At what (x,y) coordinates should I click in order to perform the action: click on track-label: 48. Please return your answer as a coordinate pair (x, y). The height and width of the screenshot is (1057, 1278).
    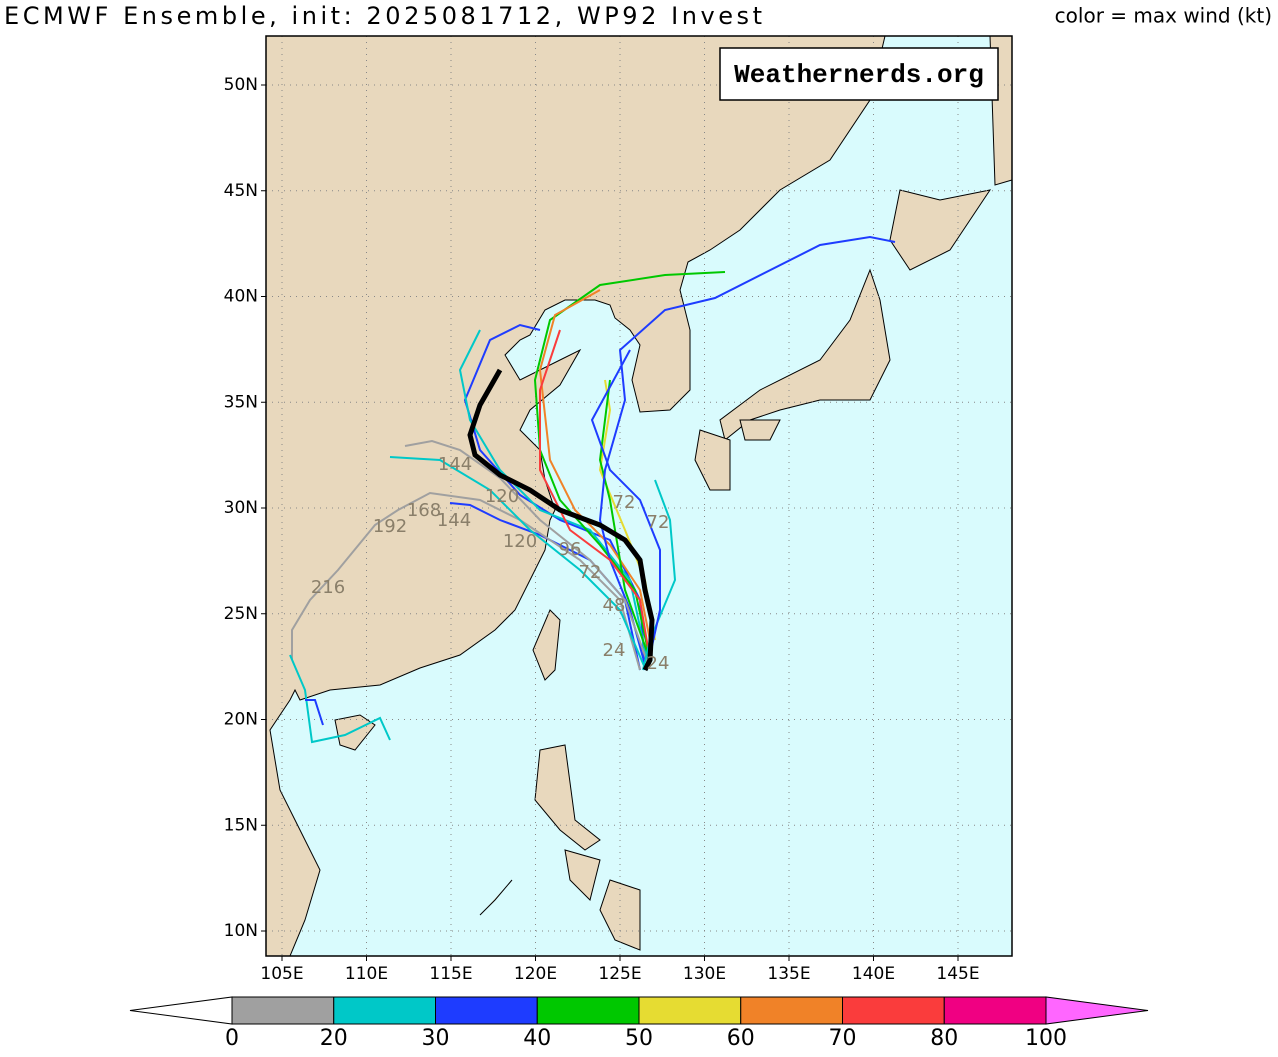
    Looking at the image, I should click on (614, 605).